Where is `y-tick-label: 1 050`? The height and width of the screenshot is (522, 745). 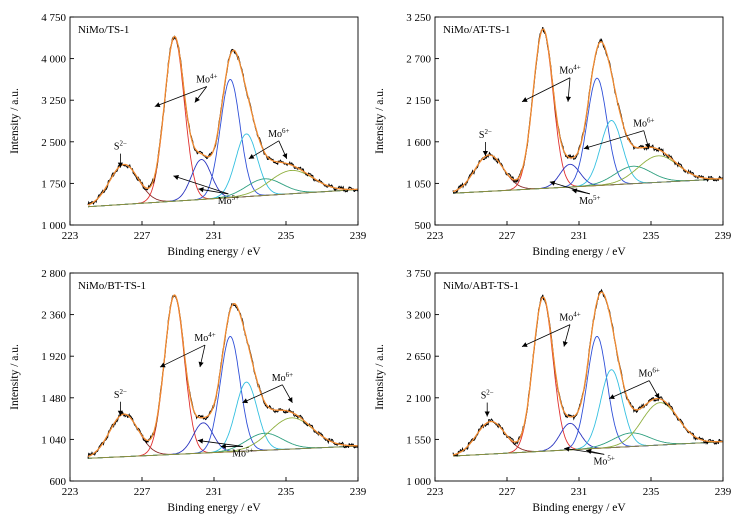 y-tick-label: 1 050 is located at coordinates (418, 184).